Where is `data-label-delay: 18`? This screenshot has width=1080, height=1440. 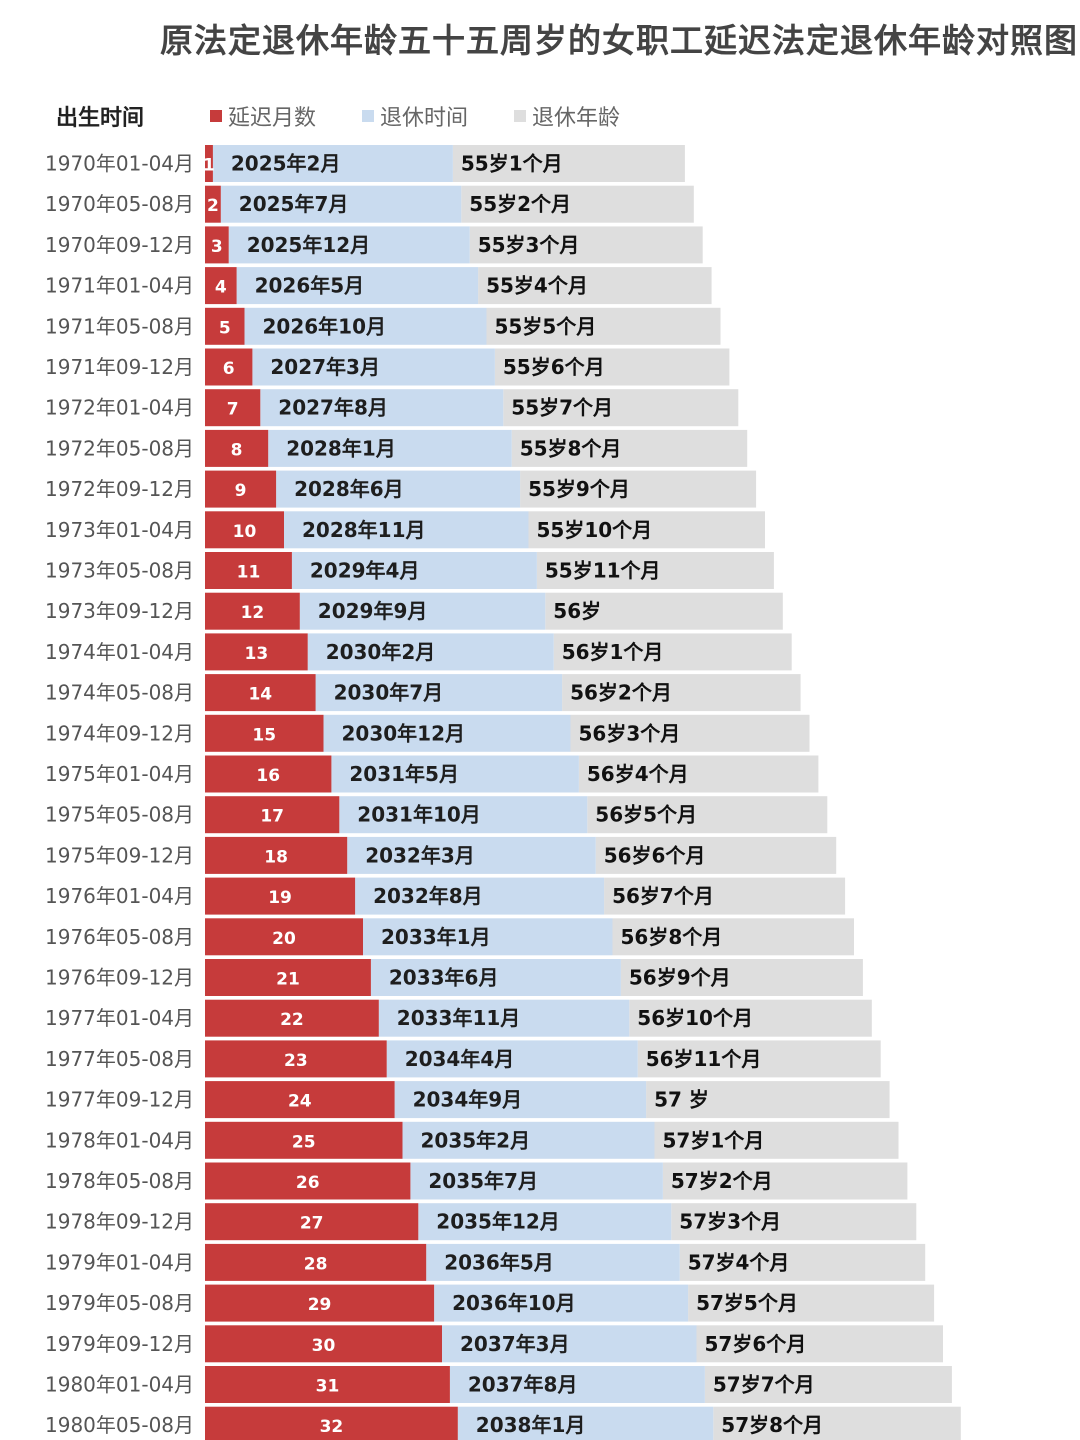
data-label-delay: 18 is located at coordinates (276, 857).